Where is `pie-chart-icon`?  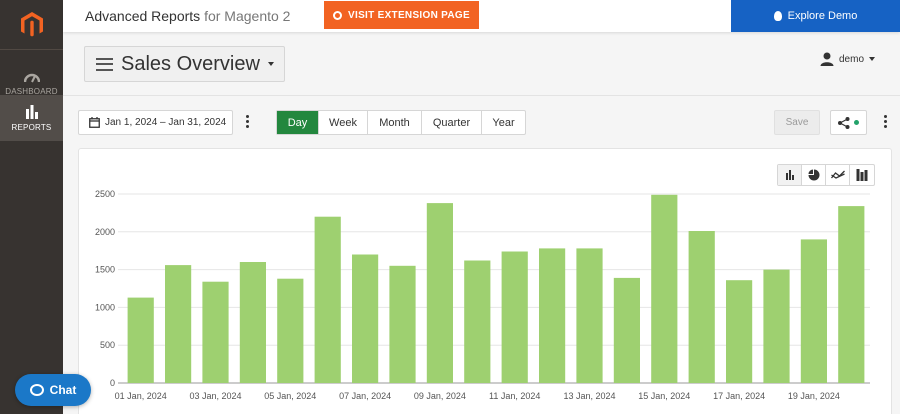 pie-chart-icon is located at coordinates (813, 175).